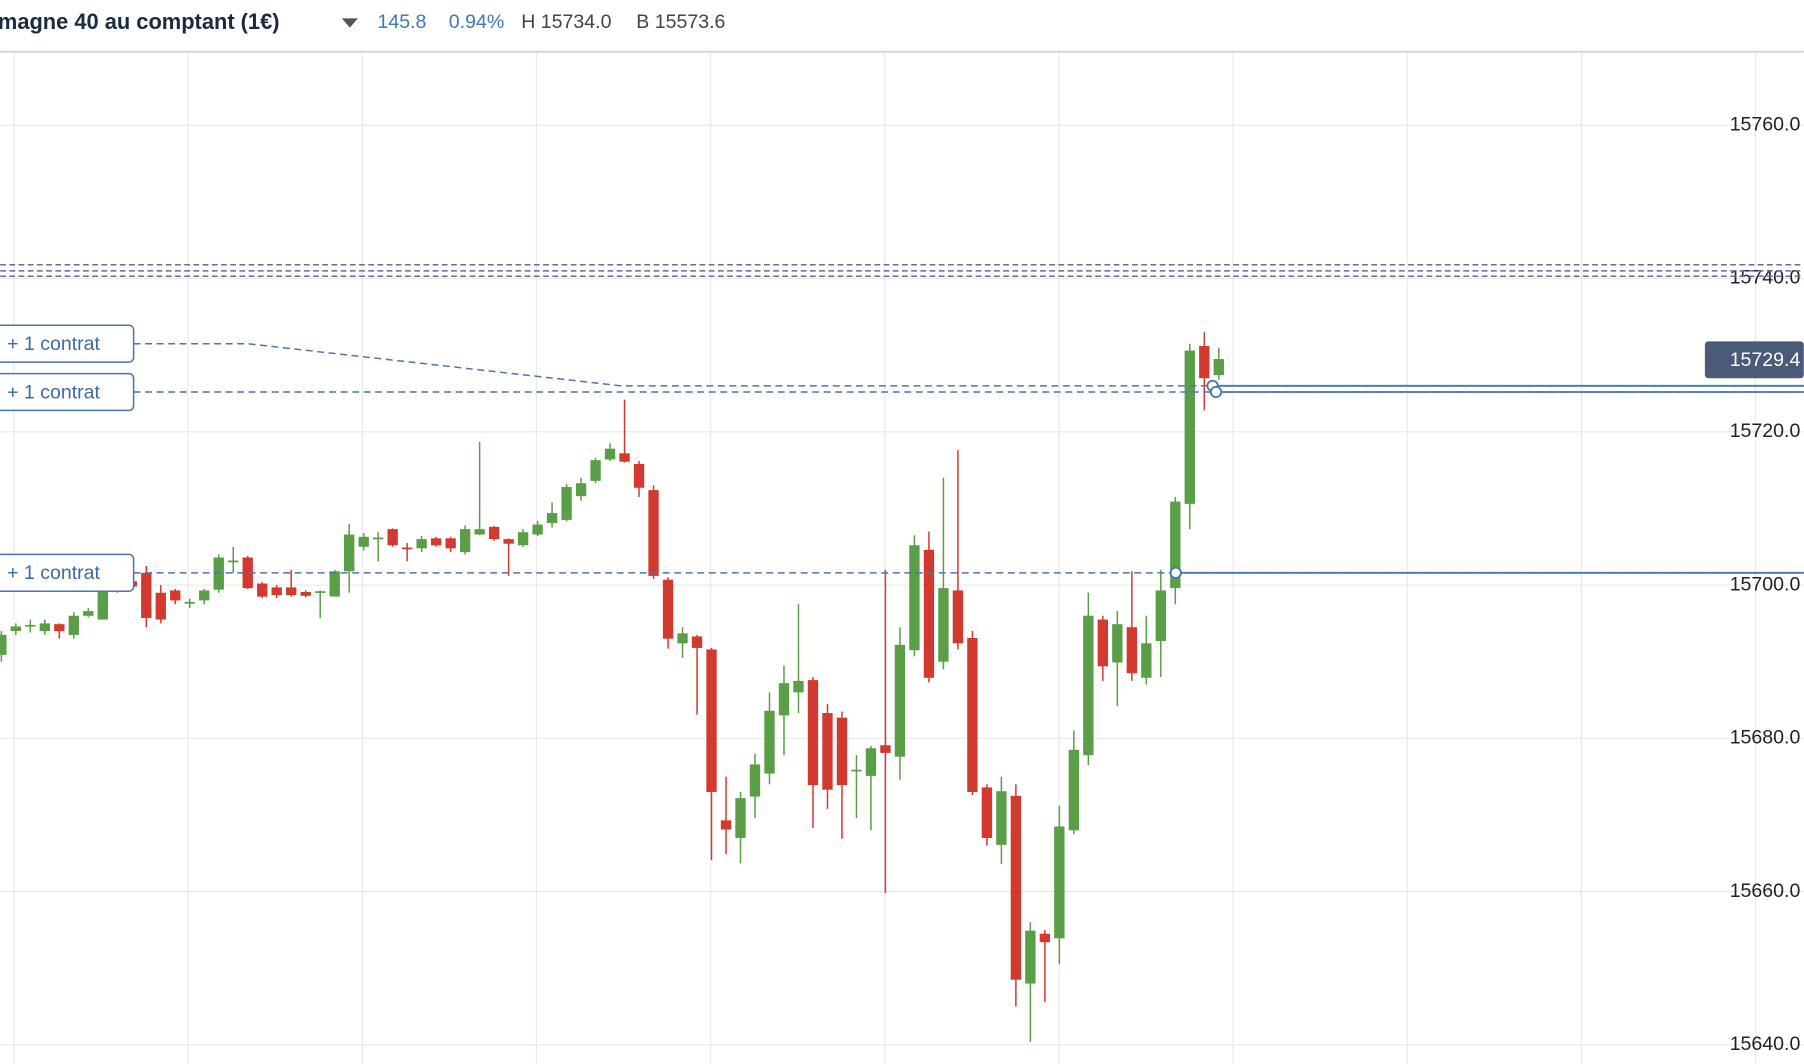 This screenshot has height=1064, width=1804. Describe the element at coordinates (1765, 124) in the screenshot. I see `y-tick-label: 15760.0` at that location.